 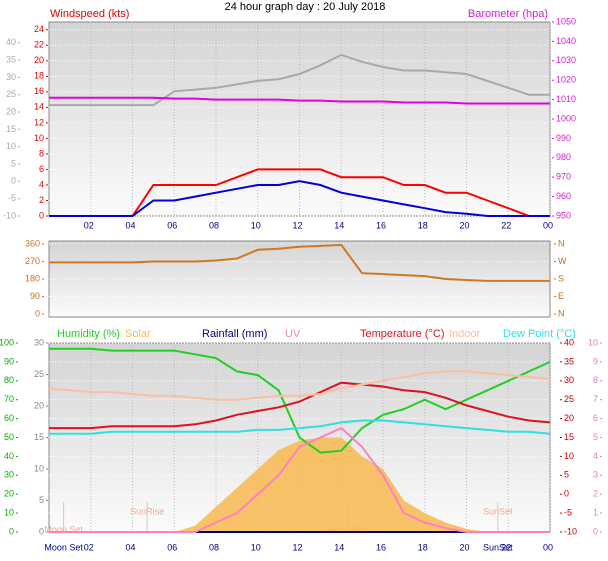 What do you see at coordinates (402, 334) in the screenshot?
I see `legend-entry: Temperature (°C)` at bounding box center [402, 334].